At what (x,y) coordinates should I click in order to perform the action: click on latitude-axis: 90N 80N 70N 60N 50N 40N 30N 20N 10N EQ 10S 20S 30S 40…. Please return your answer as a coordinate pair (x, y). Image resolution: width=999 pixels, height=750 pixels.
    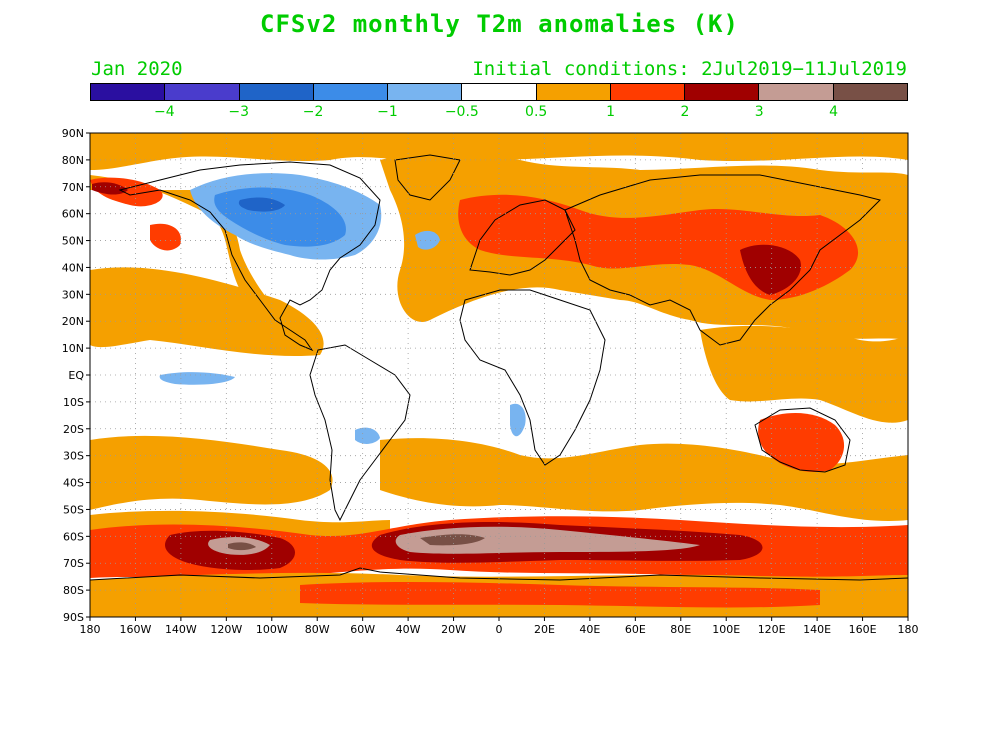
    Looking at the image, I should click on (76, 375).